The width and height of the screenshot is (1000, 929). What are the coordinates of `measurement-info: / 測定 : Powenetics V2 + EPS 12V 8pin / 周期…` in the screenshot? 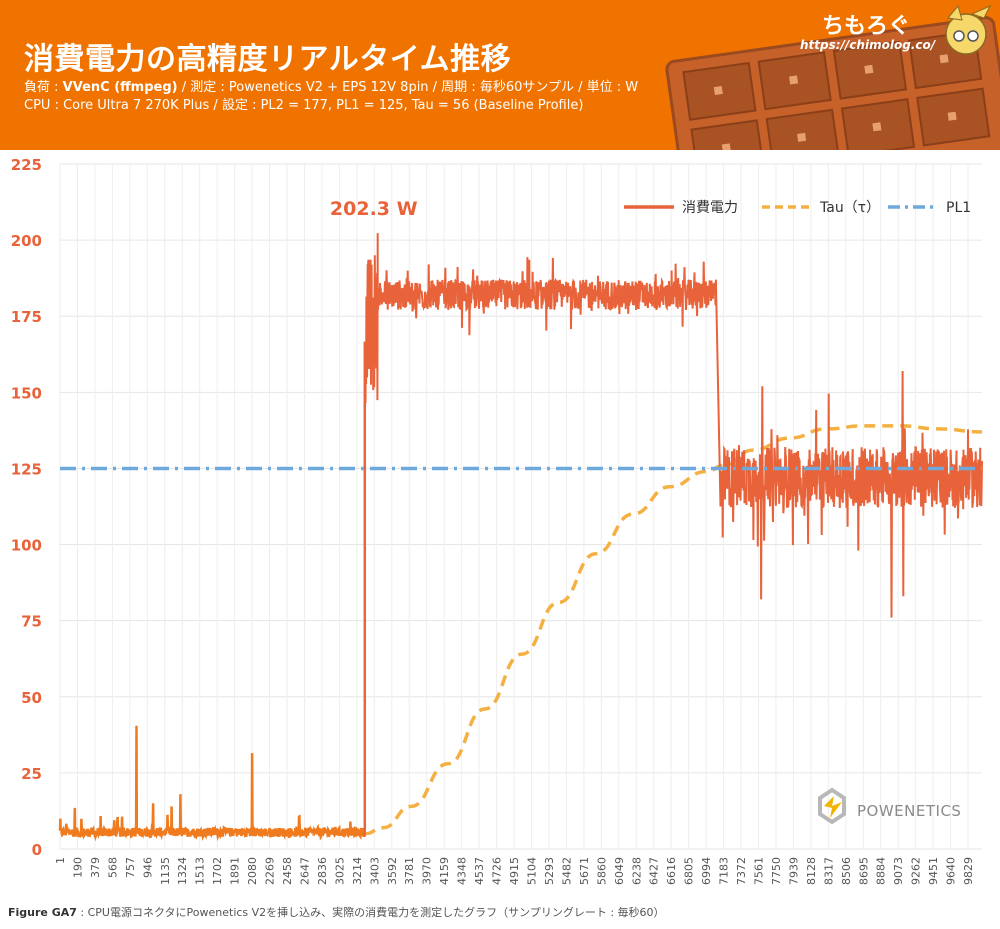 It's located at (408, 87).